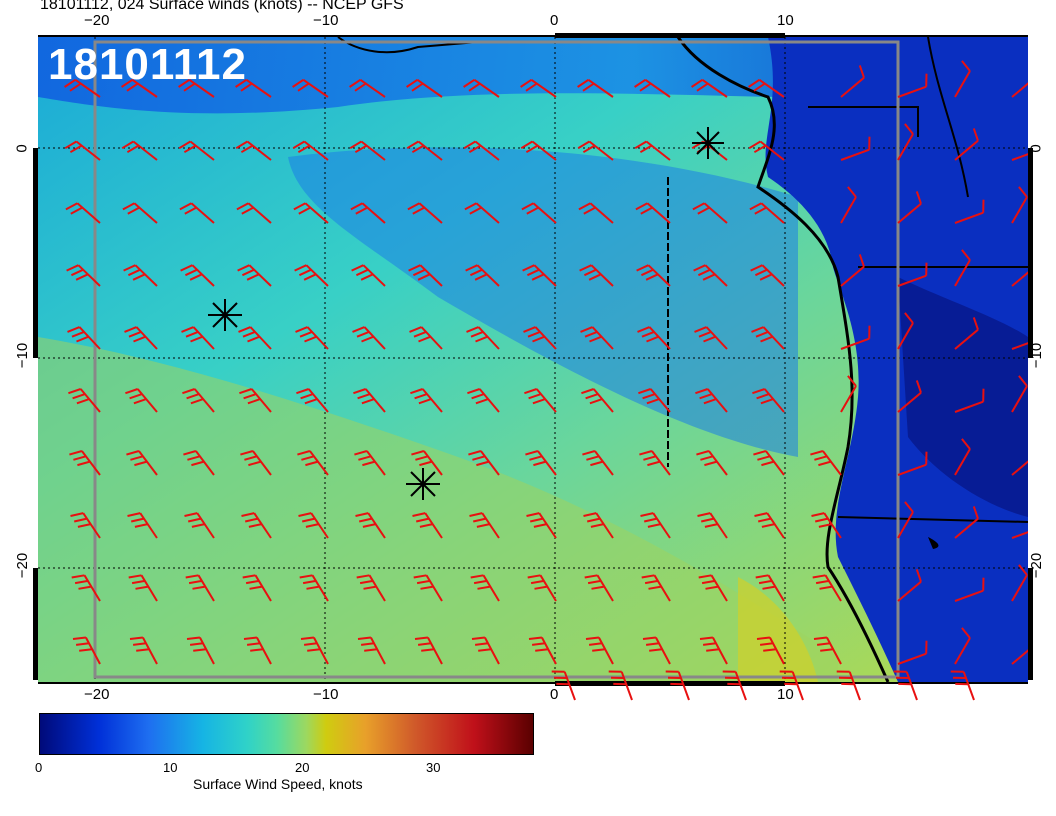 The width and height of the screenshot is (1056, 816). What do you see at coordinates (1030, 253) in the screenshot?
I see `frame-tick-right` at bounding box center [1030, 253].